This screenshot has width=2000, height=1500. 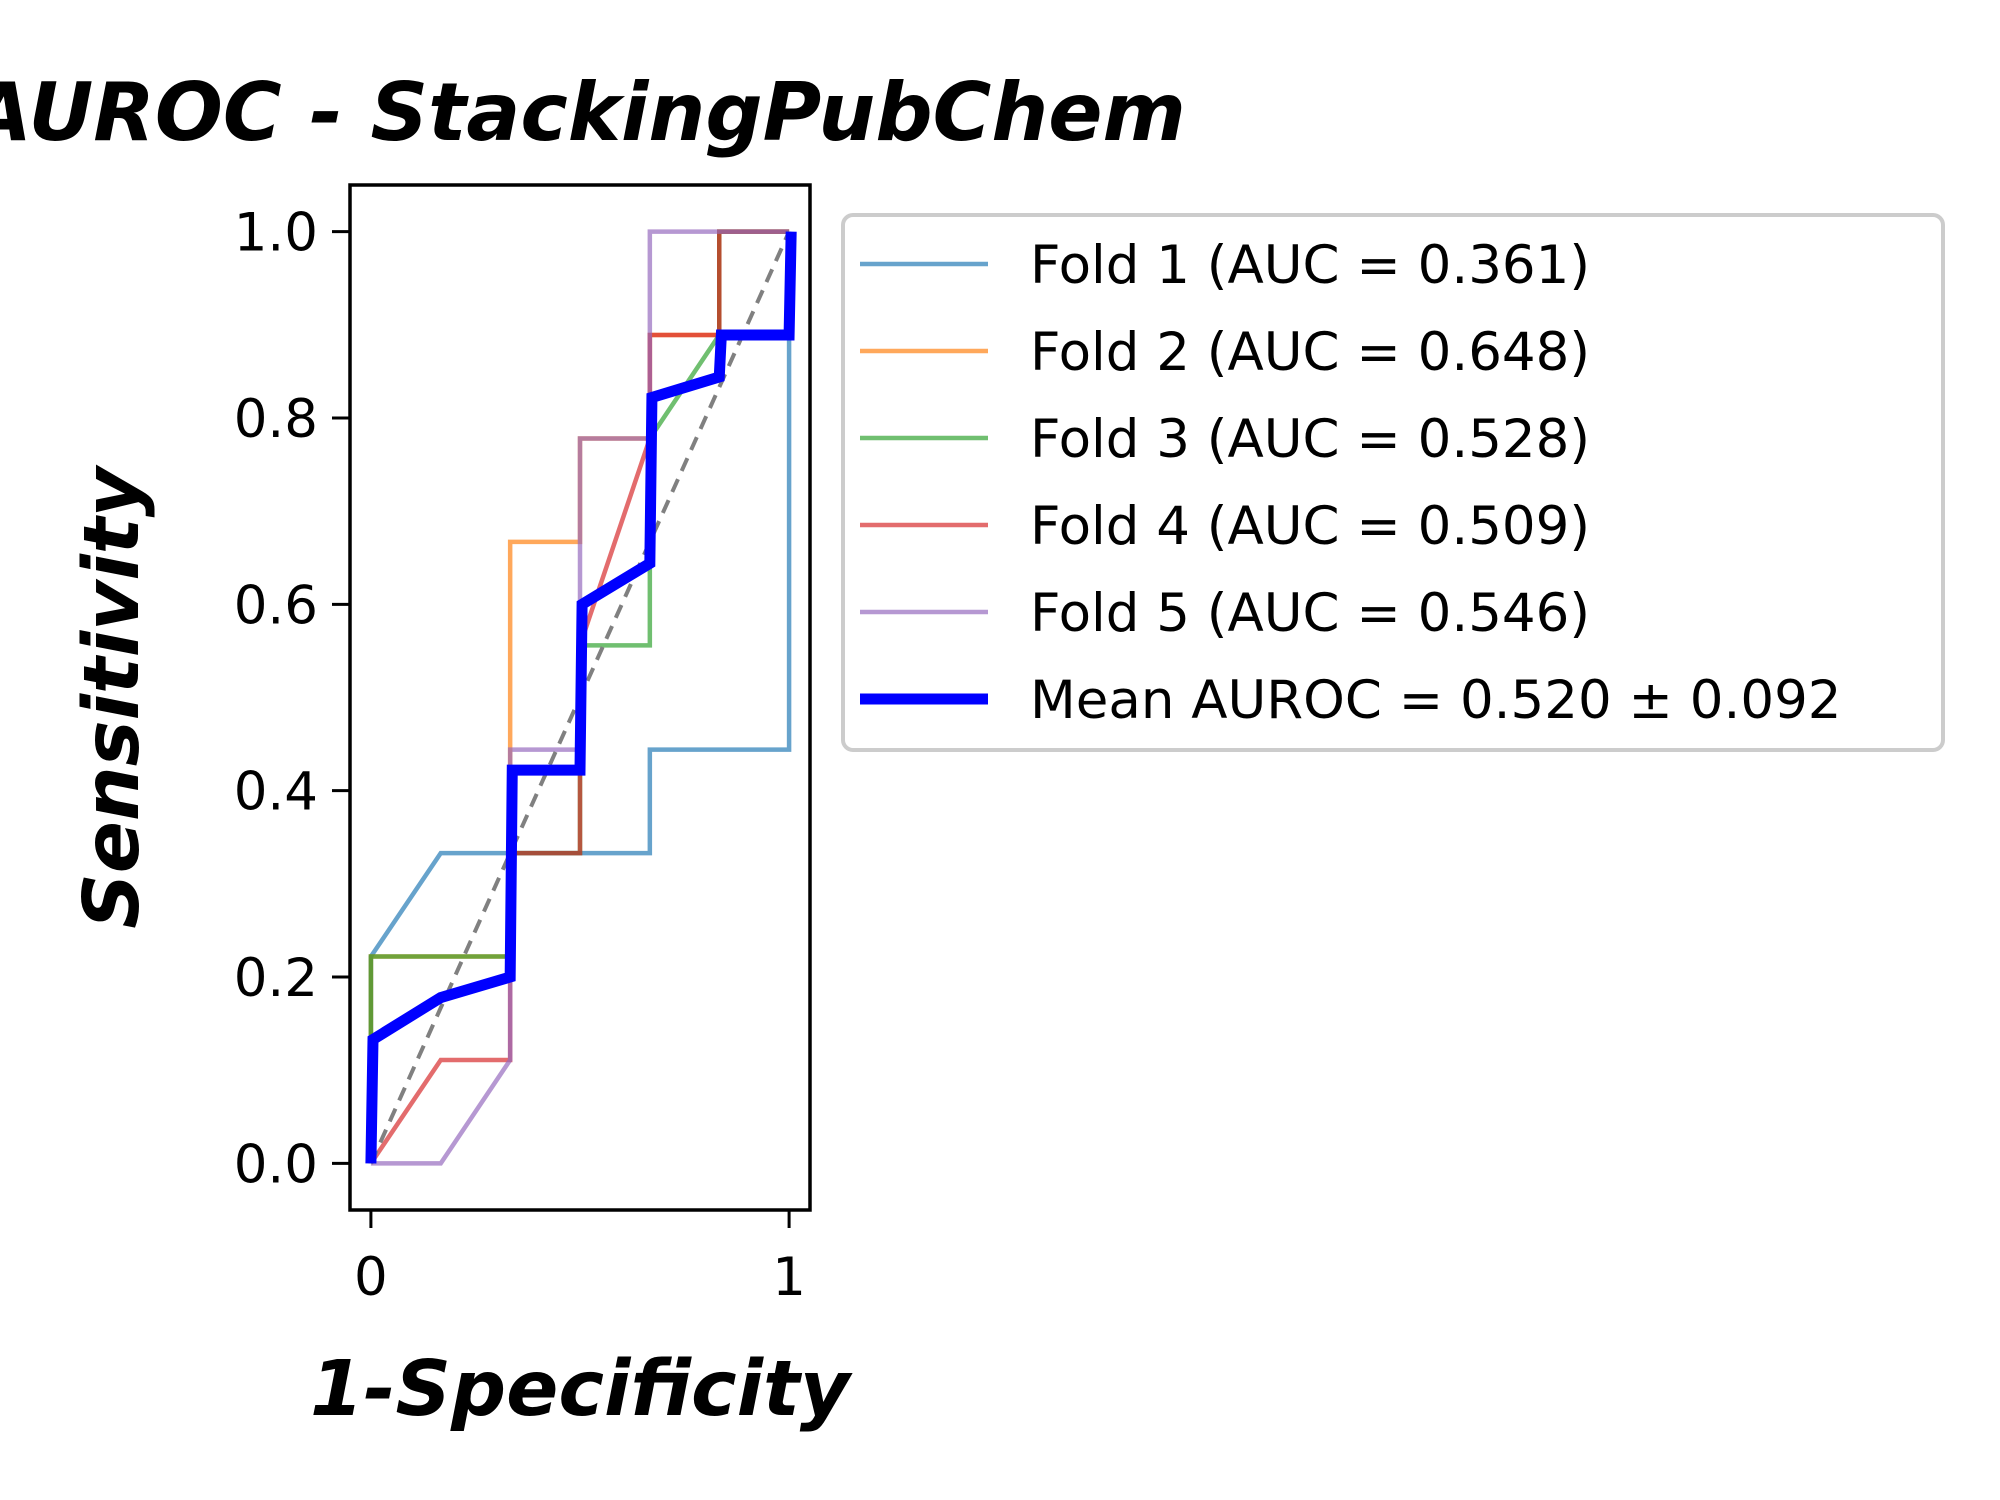 What do you see at coordinates (1310, 439) in the screenshot?
I see `legend-entry-fold-3: Fold 3 (AUC = 0.528)` at bounding box center [1310, 439].